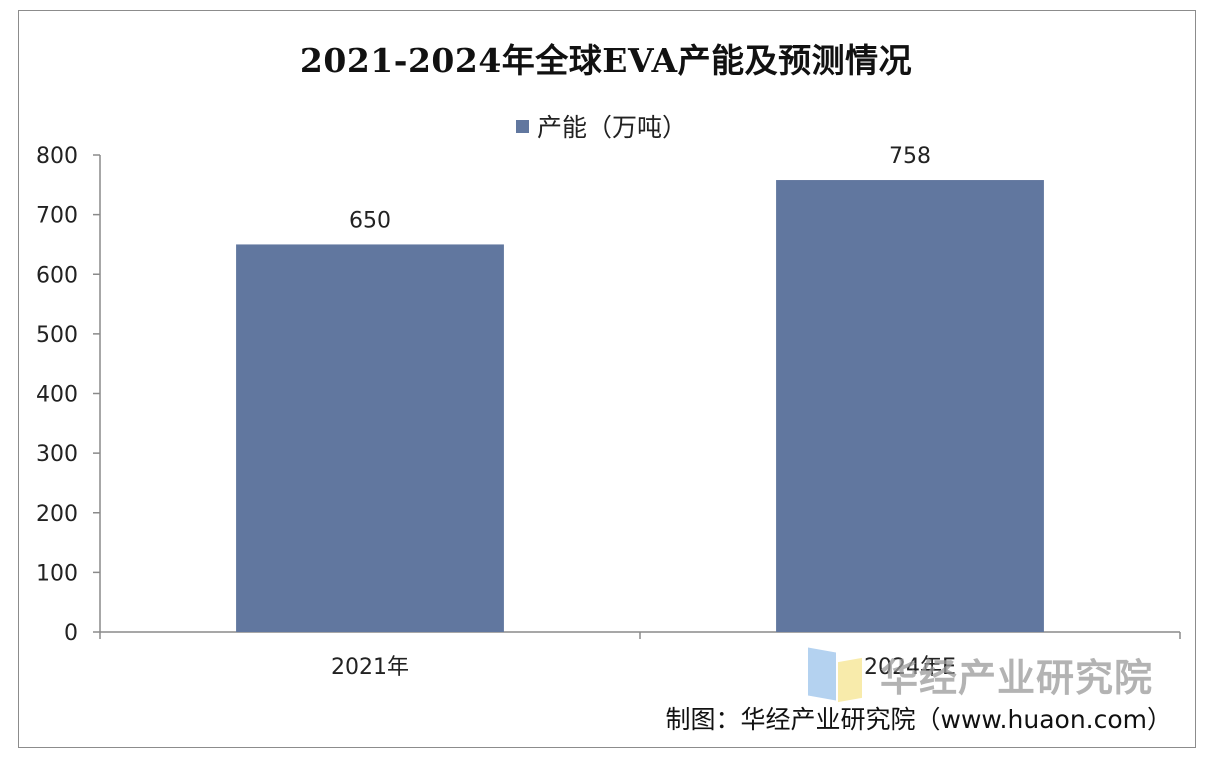 The height and width of the screenshot is (760, 1212). What do you see at coordinates (522, 126) in the screenshot?
I see `legend-swatch` at bounding box center [522, 126].